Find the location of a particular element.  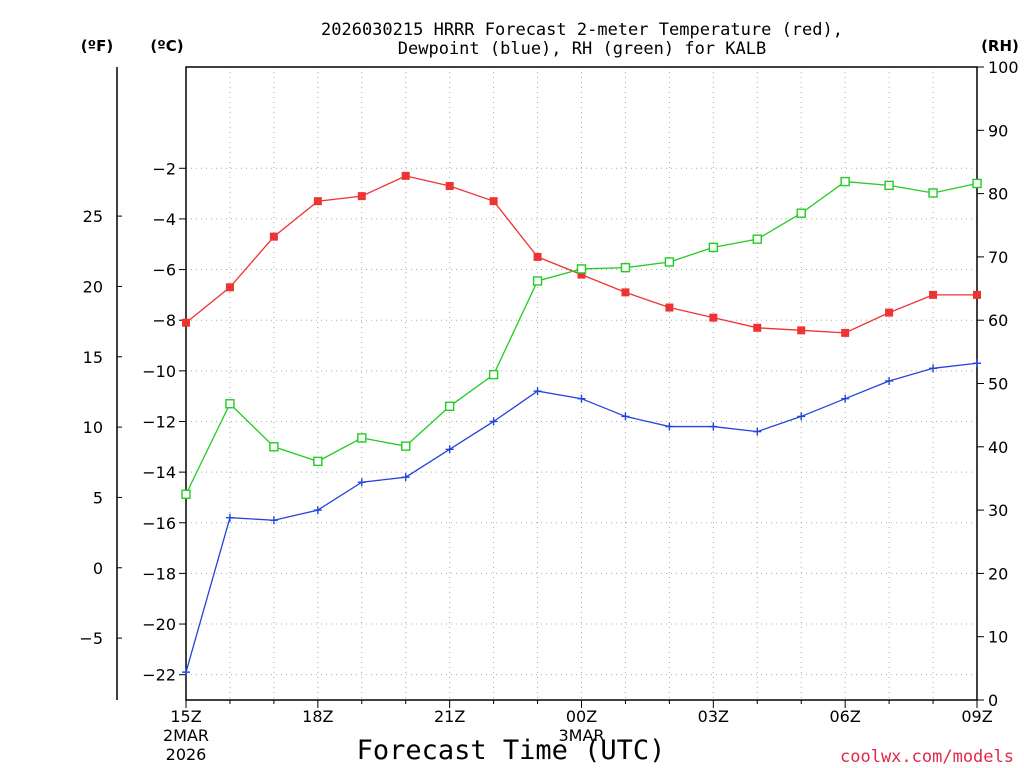

fahrenheit-tick-label: 20 is located at coordinates (93, 286).